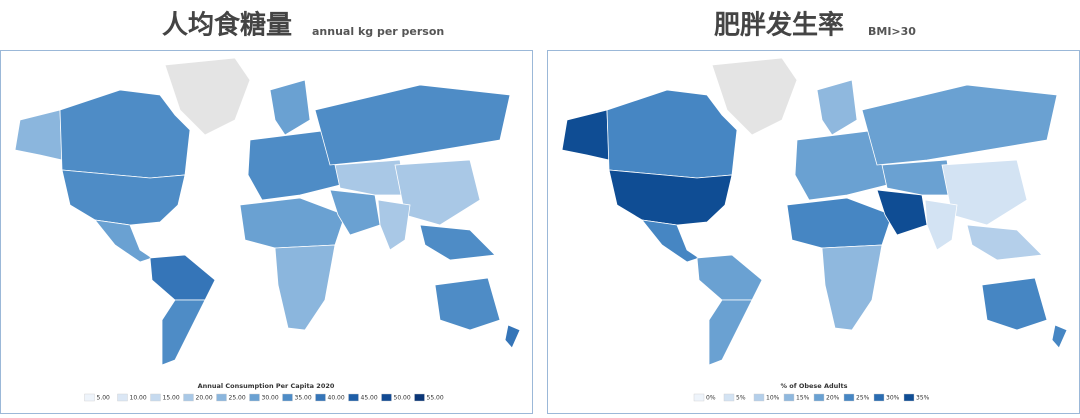  What do you see at coordinates (779, 25) in the screenshot?
I see `right-title: 肥胖发生率` at bounding box center [779, 25].